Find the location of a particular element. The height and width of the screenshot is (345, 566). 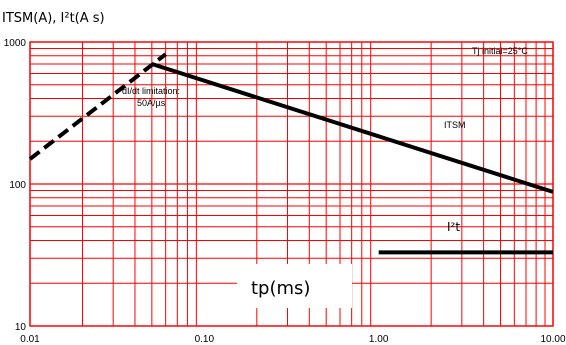

itsm-series-label: ITSM is located at coordinates (455, 125).